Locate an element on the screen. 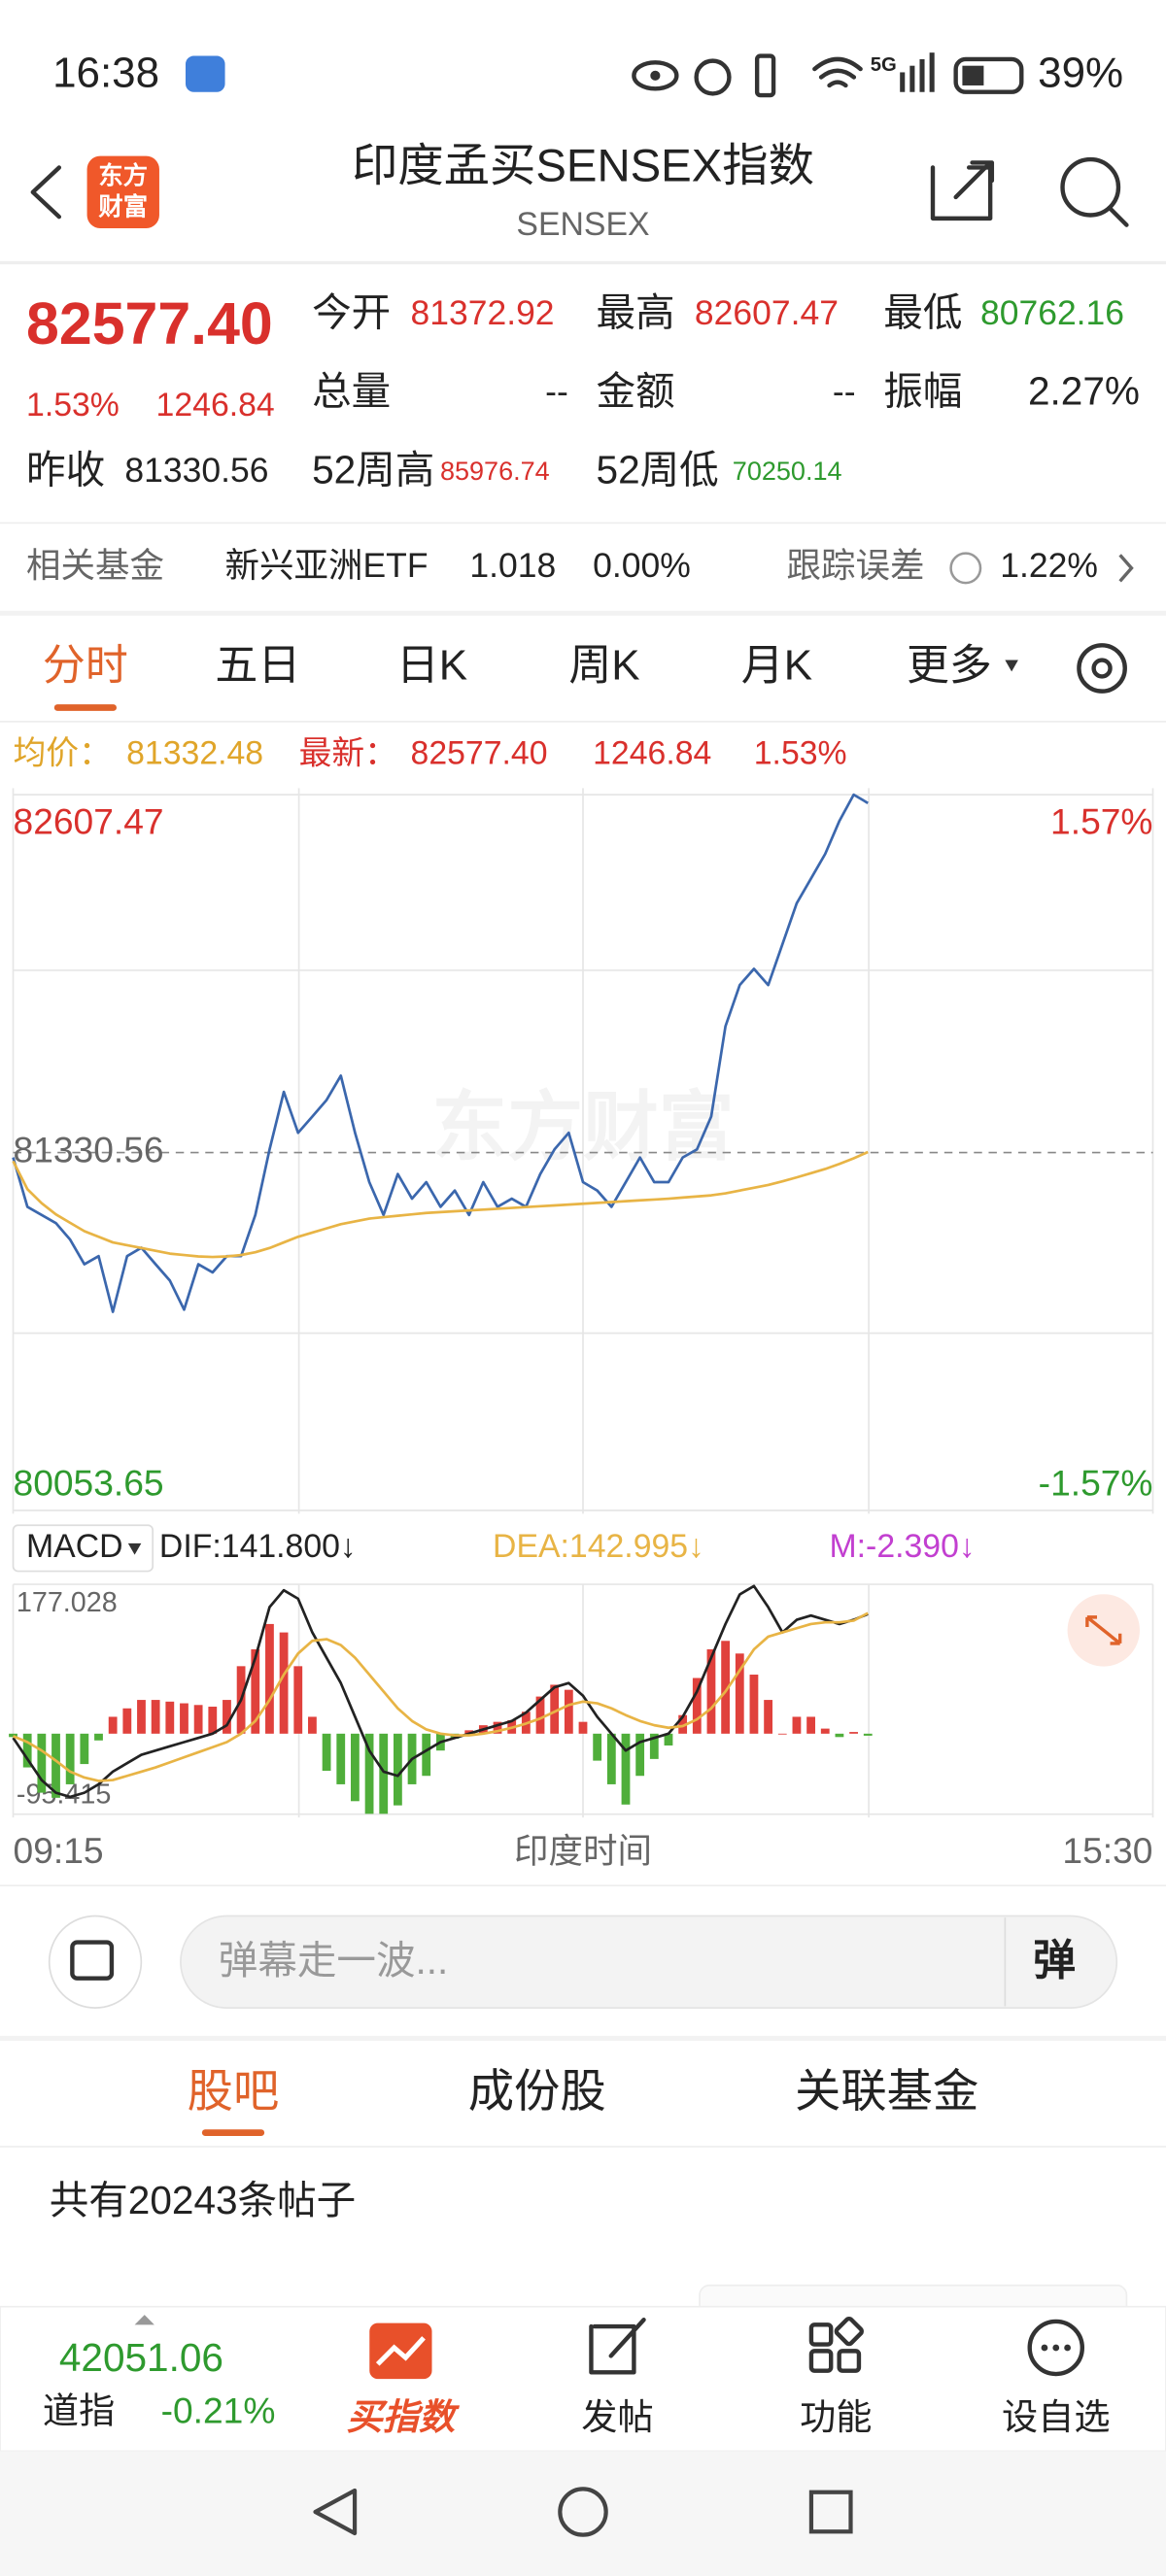 The height and width of the screenshot is (2576, 1166). settings-button is located at coordinates (1102, 668).